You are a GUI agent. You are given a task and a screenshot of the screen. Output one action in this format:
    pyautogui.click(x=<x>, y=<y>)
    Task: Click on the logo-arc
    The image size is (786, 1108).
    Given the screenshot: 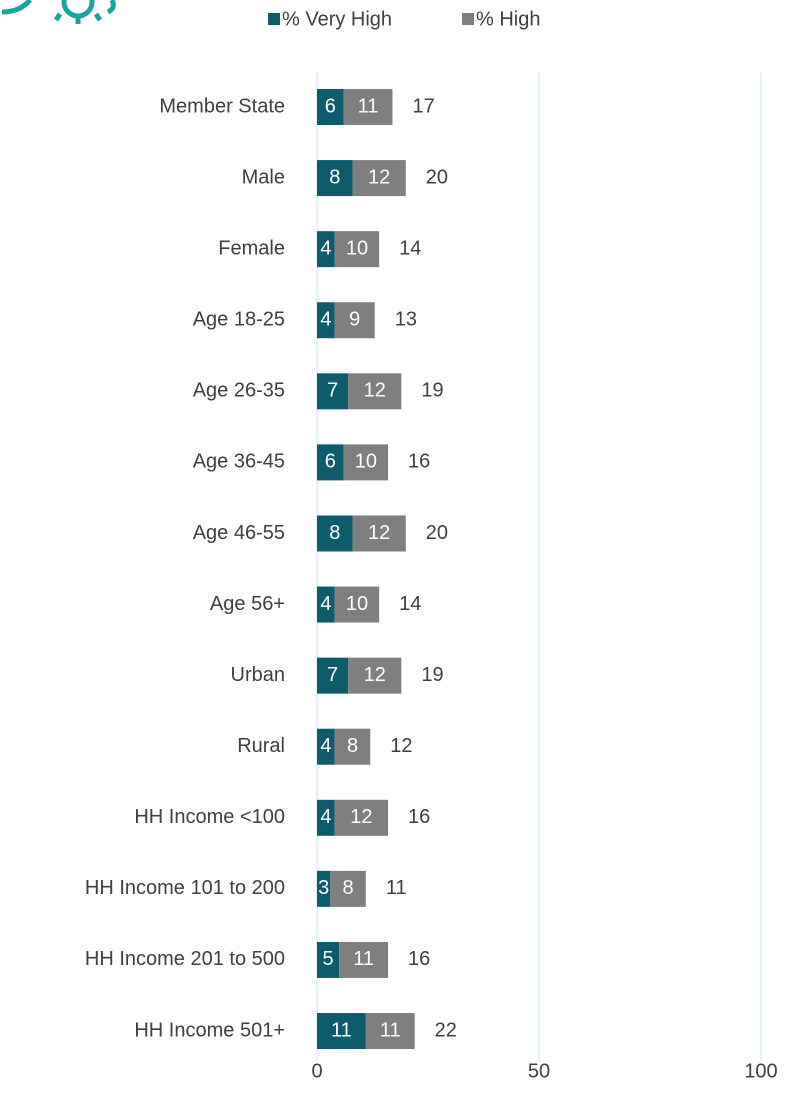 What is the action you would take?
    pyautogui.click(x=16, y=7)
    